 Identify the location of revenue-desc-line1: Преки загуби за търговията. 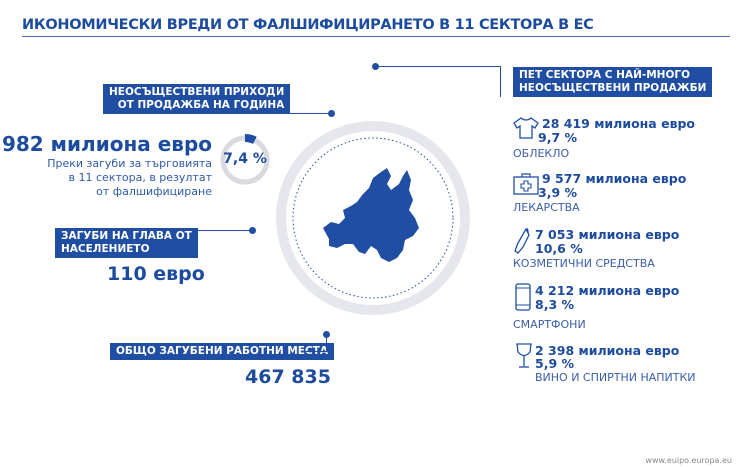
(129, 163).